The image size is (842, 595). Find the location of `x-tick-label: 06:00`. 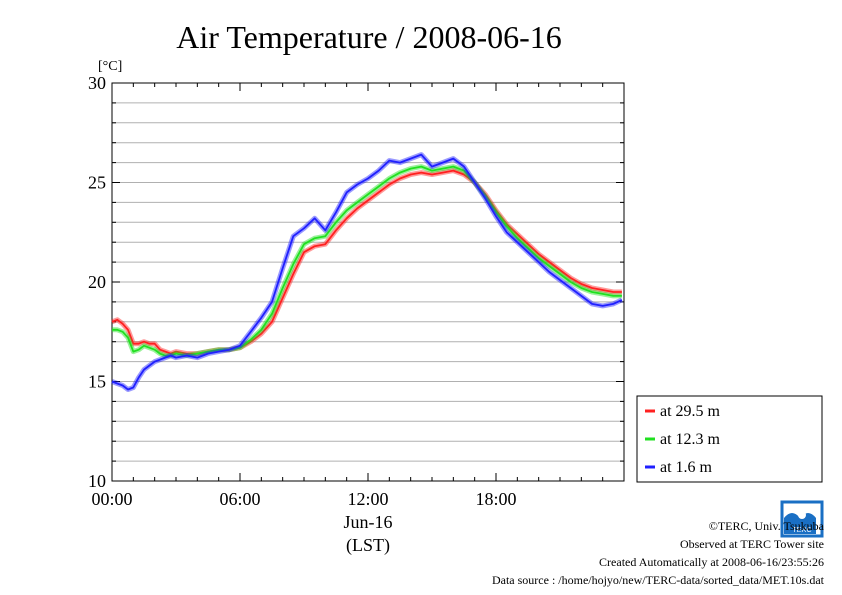

x-tick-label: 06:00 is located at coordinates (239, 499).